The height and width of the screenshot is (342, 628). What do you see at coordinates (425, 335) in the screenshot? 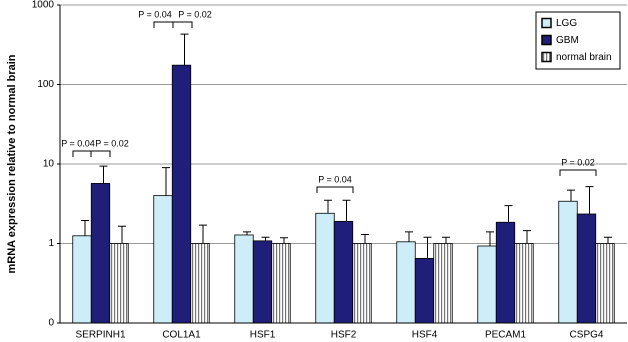
I see `x-tick-label: HSF4` at bounding box center [425, 335].